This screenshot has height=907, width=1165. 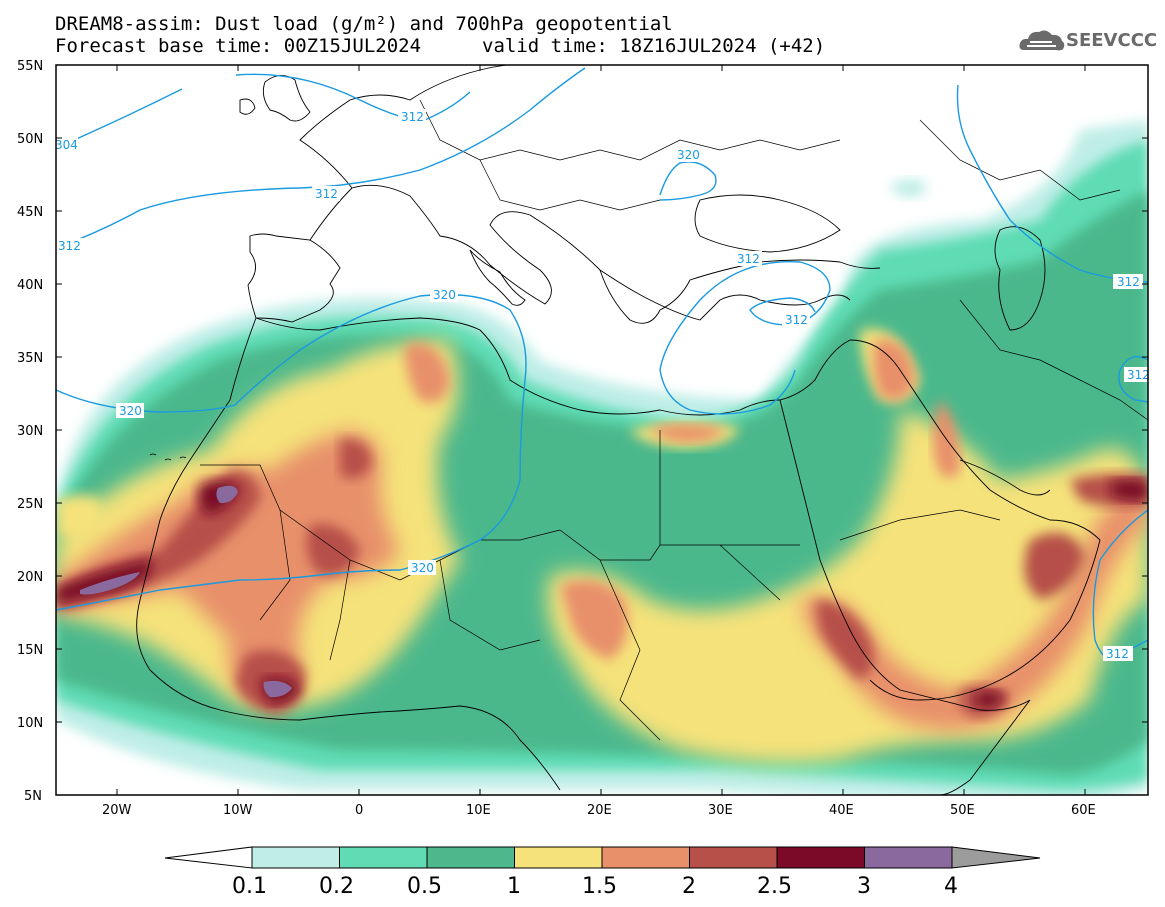 What do you see at coordinates (990, 700) in the screenshot?
I see `dust-level-2.5-e` at bounding box center [990, 700].